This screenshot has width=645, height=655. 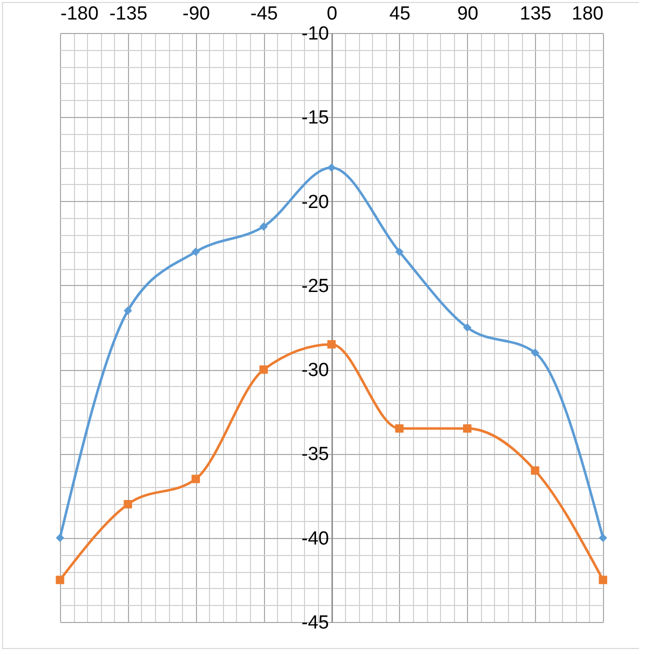 What do you see at coordinates (315, 34) in the screenshot?
I see `y-tick-label: -10` at bounding box center [315, 34].